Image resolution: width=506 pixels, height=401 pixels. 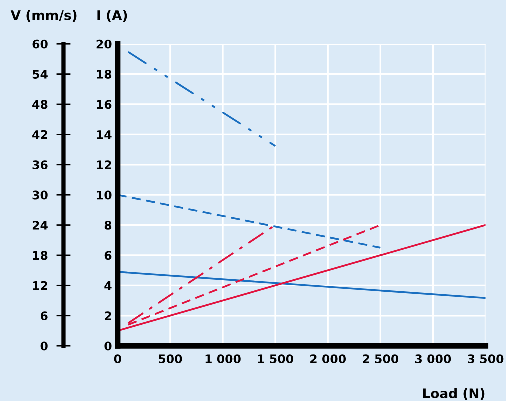 I want to click on y2-tick-label: 12, so click(x=104, y=165).